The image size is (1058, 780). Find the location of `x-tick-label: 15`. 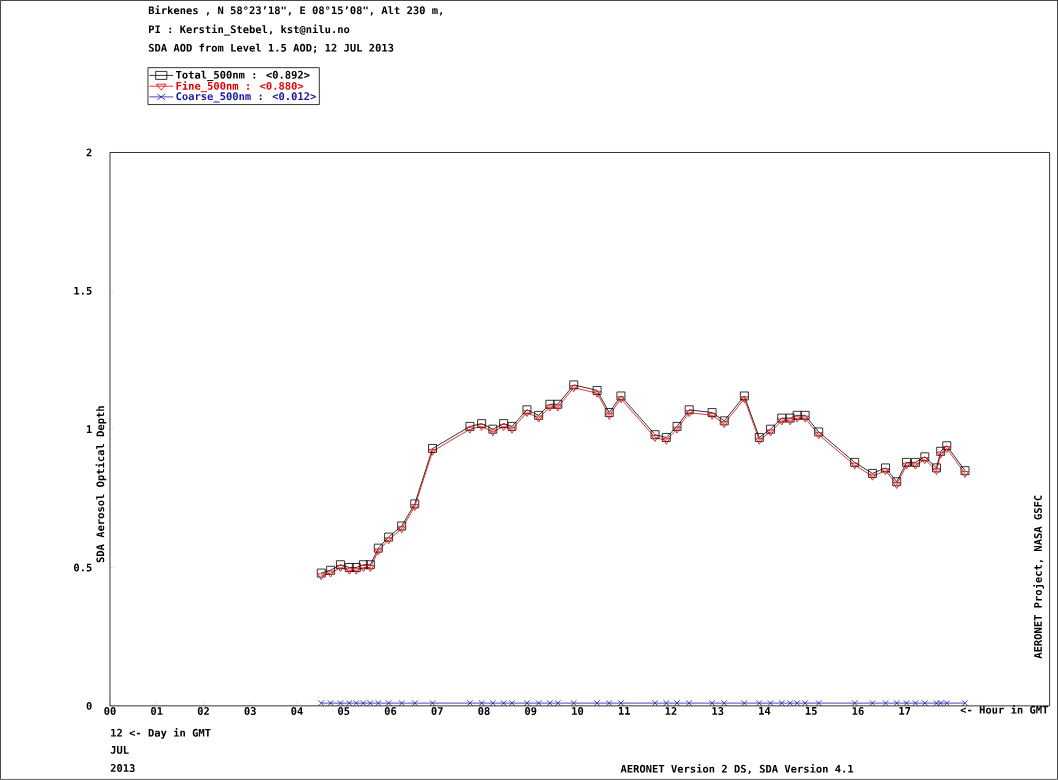

x-tick-label: 15 is located at coordinates (811, 711).